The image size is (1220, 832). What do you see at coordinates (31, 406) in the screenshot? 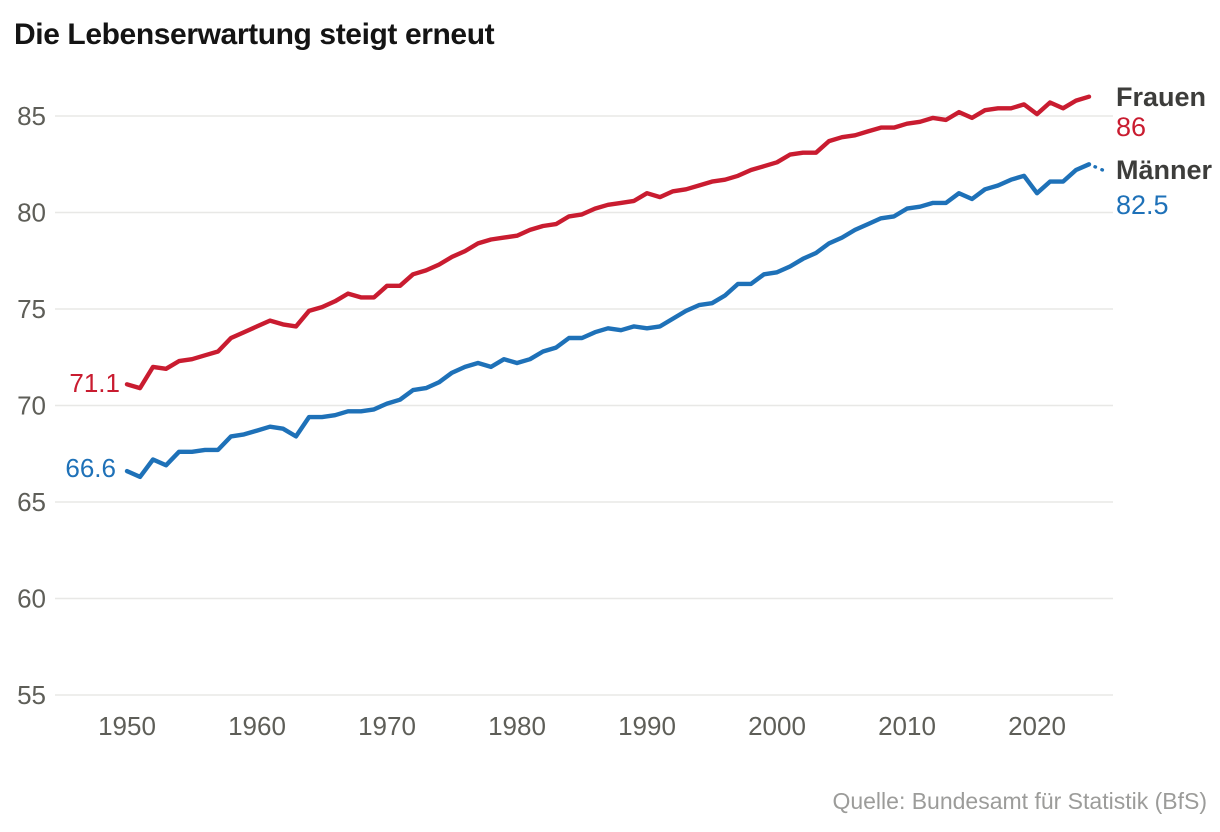
I see `y-tick-label: 70` at bounding box center [31, 406].